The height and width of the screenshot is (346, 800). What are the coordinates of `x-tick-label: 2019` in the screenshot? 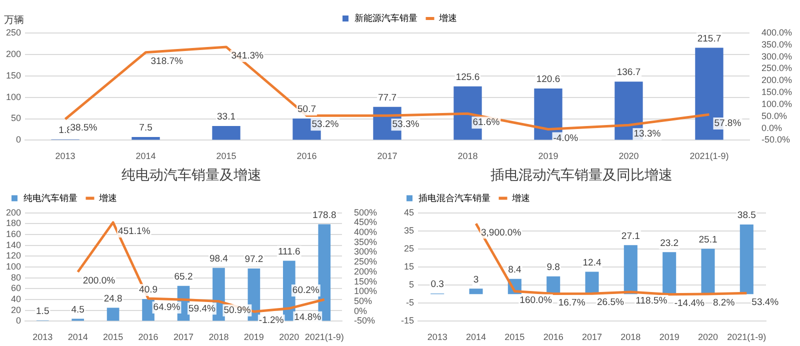 It's located at (254, 337).